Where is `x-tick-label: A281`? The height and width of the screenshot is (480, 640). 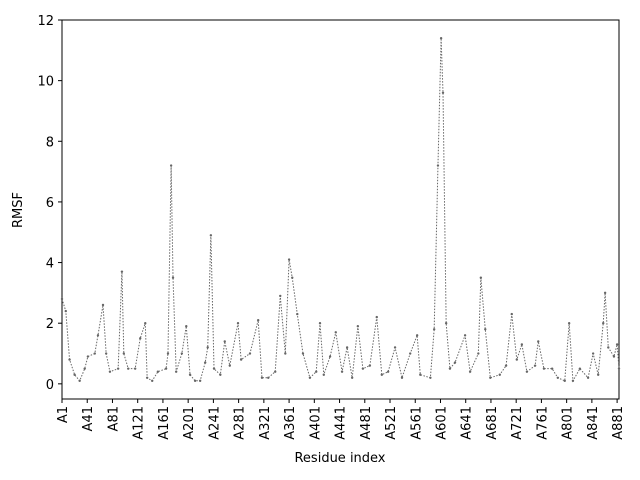
x-tick-label: A281 is located at coordinates (240, 423).